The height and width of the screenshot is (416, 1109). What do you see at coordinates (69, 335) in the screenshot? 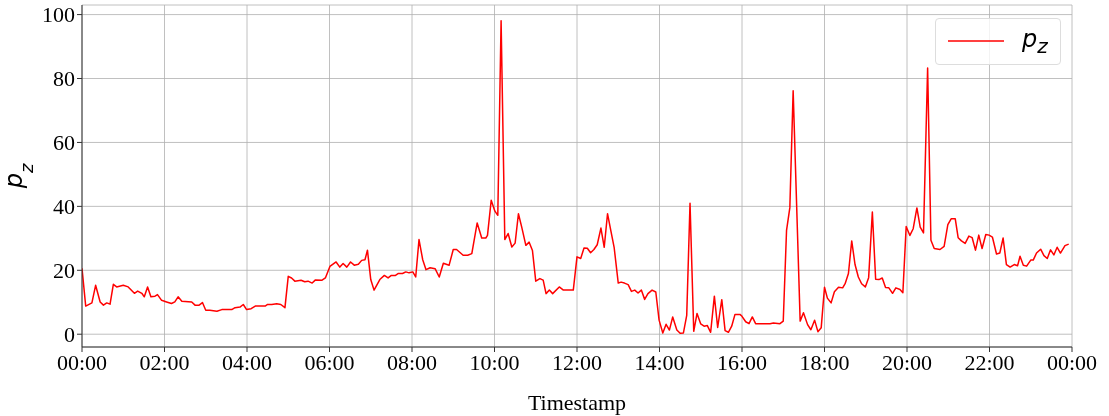
I see `y-tick-label: 0` at bounding box center [69, 335].